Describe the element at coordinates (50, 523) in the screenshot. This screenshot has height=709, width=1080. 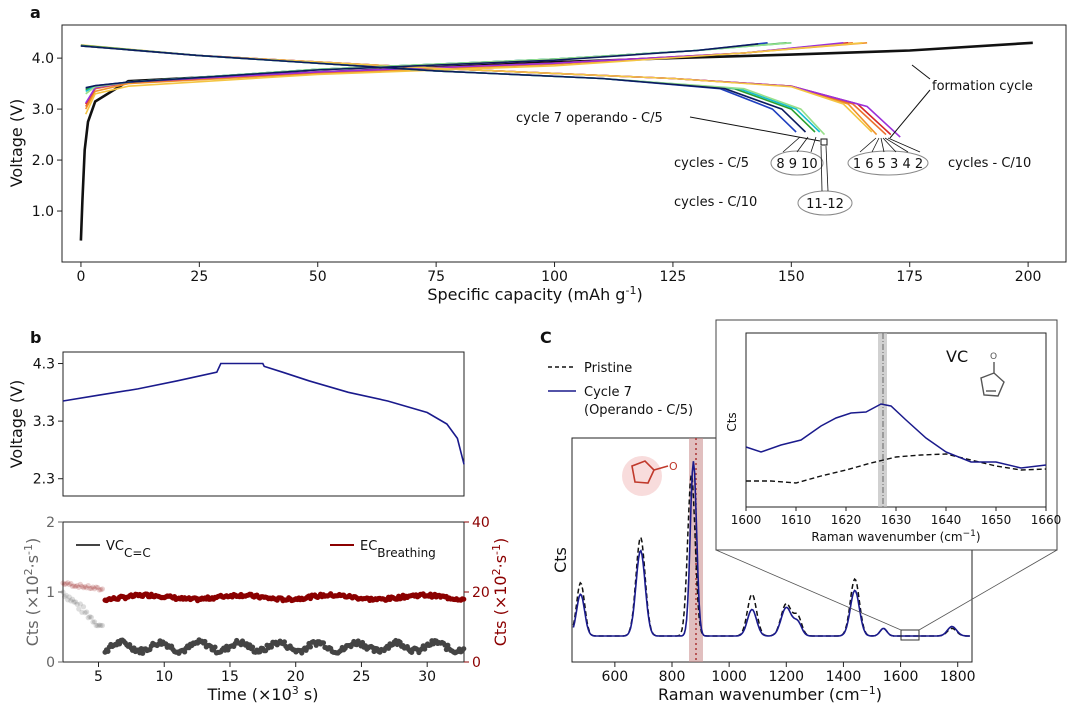
I see `panel-b-ytick-left-label: 2` at that location.